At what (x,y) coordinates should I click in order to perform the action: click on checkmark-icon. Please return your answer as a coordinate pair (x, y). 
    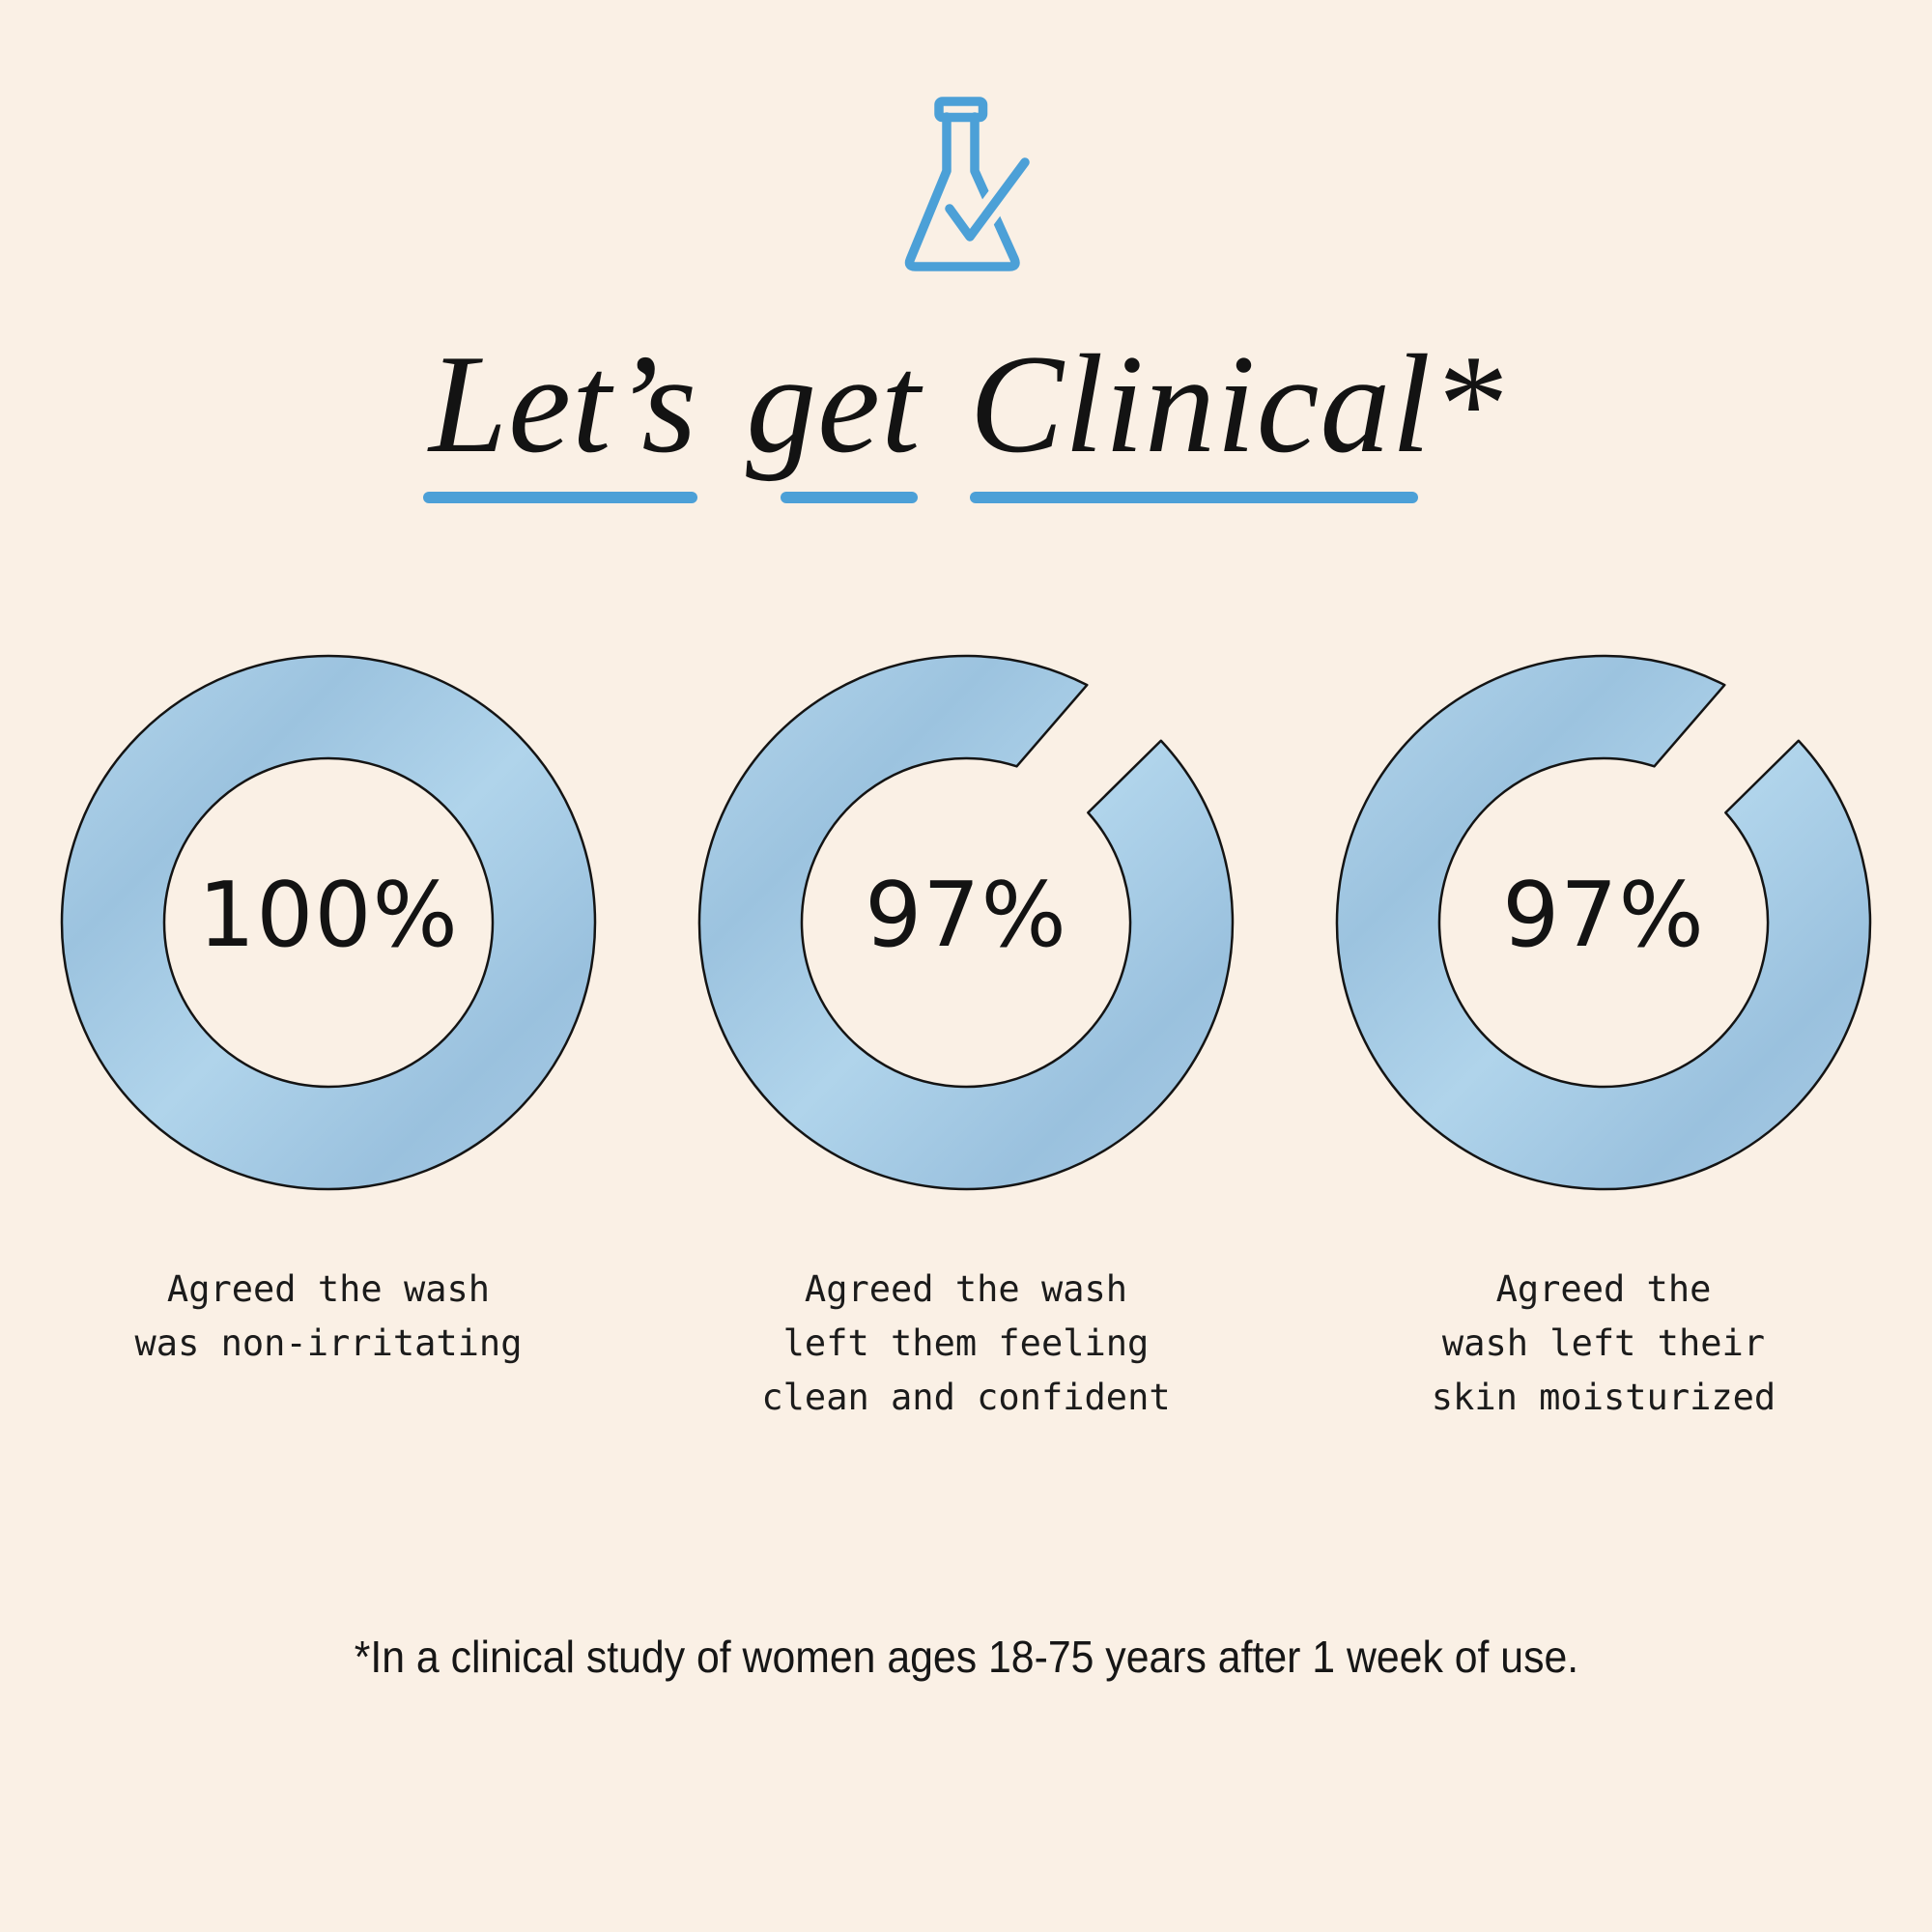
    Looking at the image, I should click on (987, 199).